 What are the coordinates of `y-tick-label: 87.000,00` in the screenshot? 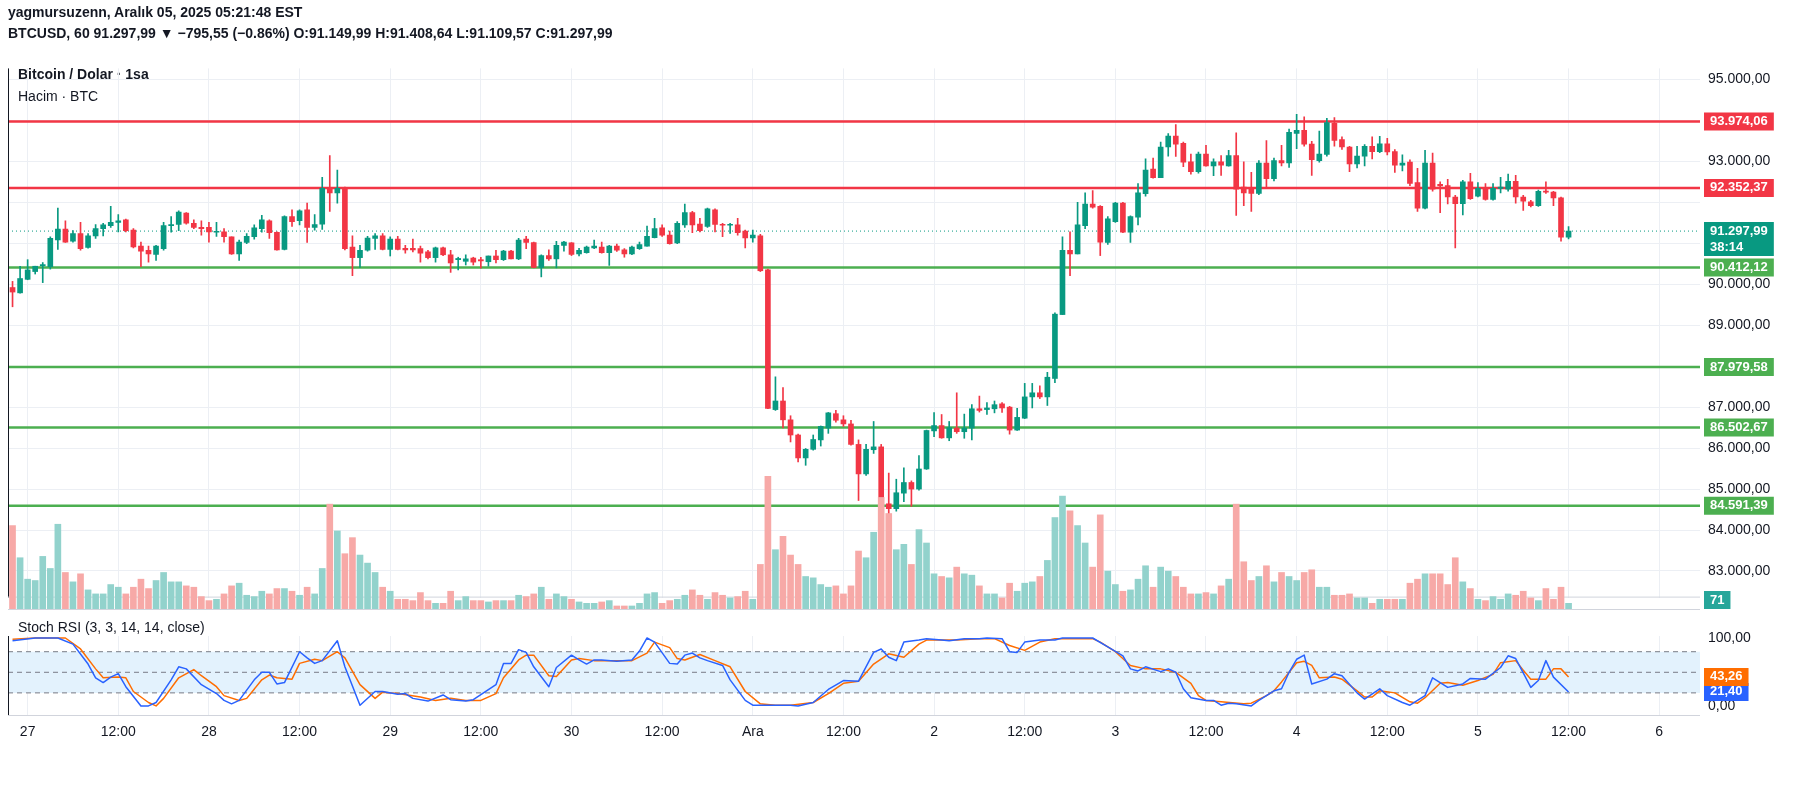 It's located at (1739, 406).